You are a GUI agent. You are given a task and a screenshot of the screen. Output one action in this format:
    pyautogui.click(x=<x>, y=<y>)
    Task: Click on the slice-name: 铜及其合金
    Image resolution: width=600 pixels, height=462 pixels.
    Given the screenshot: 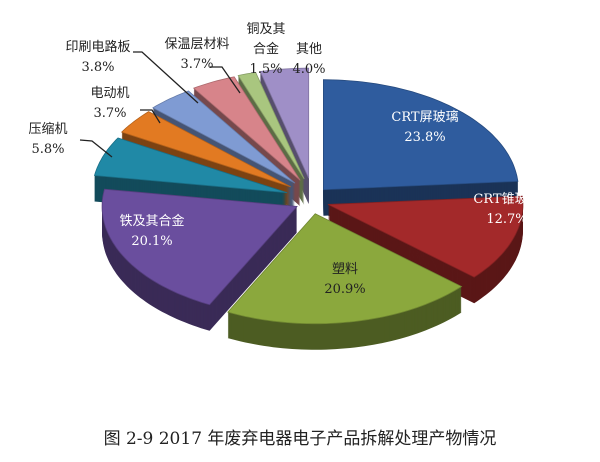 What is the action you would take?
    pyautogui.click(x=266, y=39)
    